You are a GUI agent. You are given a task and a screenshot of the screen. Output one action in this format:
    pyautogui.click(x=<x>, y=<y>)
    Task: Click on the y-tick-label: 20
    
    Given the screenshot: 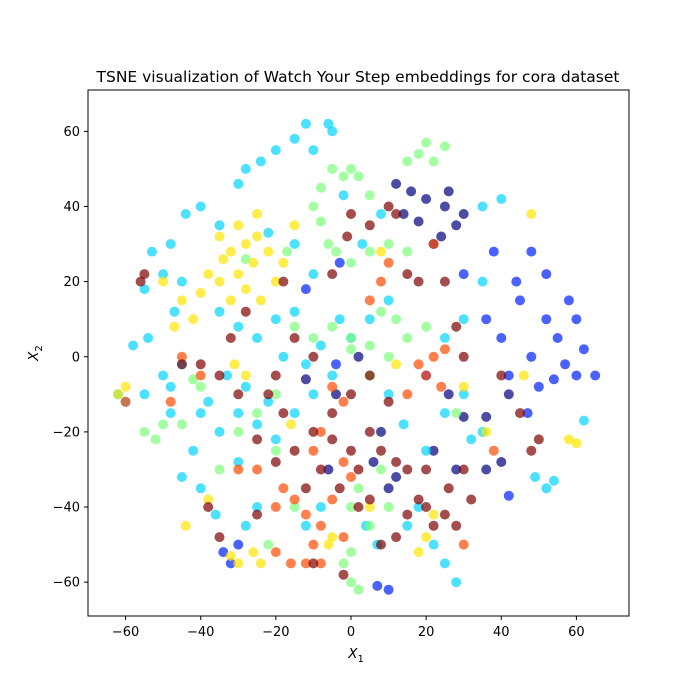 What is the action you would take?
    pyautogui.click(x=71, y=282)
    